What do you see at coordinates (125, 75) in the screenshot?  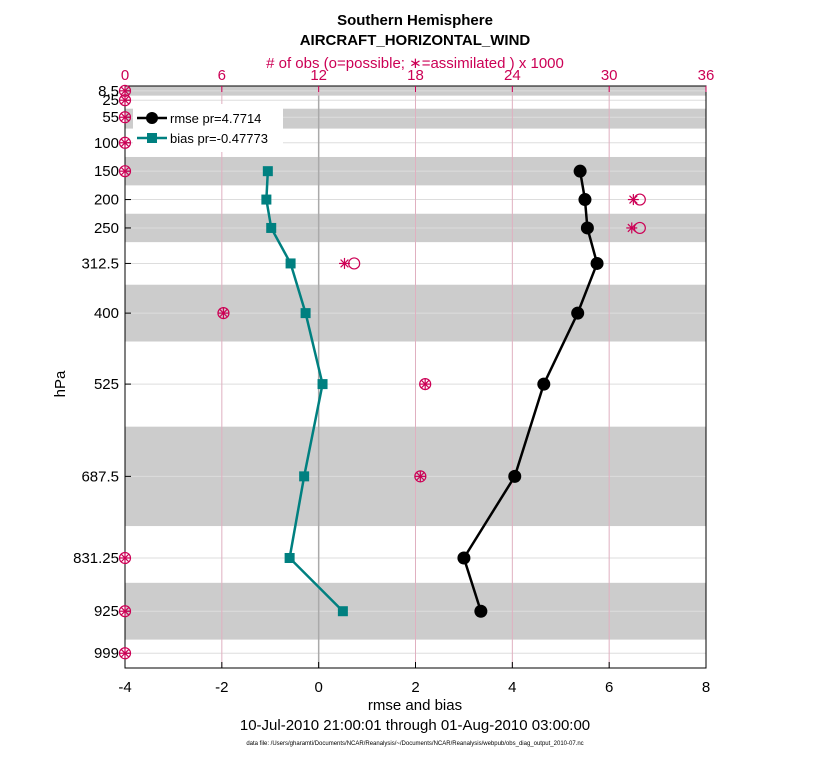 I see `top-x-tick-label: 0` at bounding box center [125, 75].